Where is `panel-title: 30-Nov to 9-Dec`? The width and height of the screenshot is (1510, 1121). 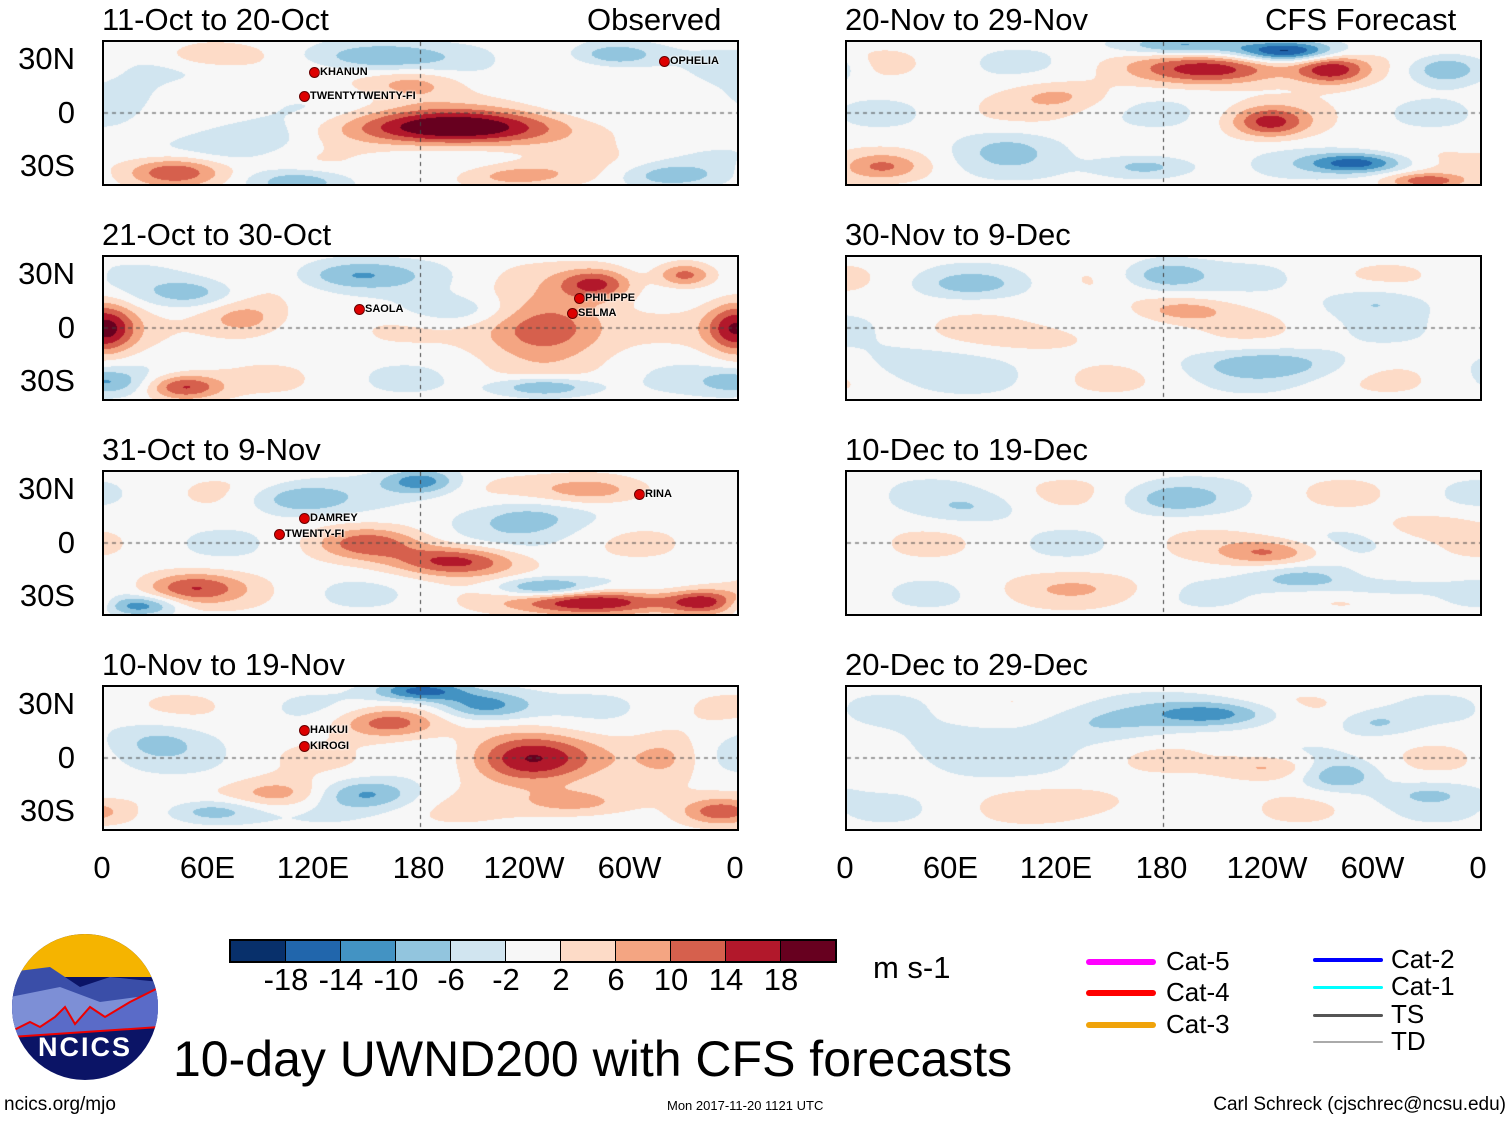 panel-title: 30-Nov to 9-Dec is located at coordinates (958, 234).